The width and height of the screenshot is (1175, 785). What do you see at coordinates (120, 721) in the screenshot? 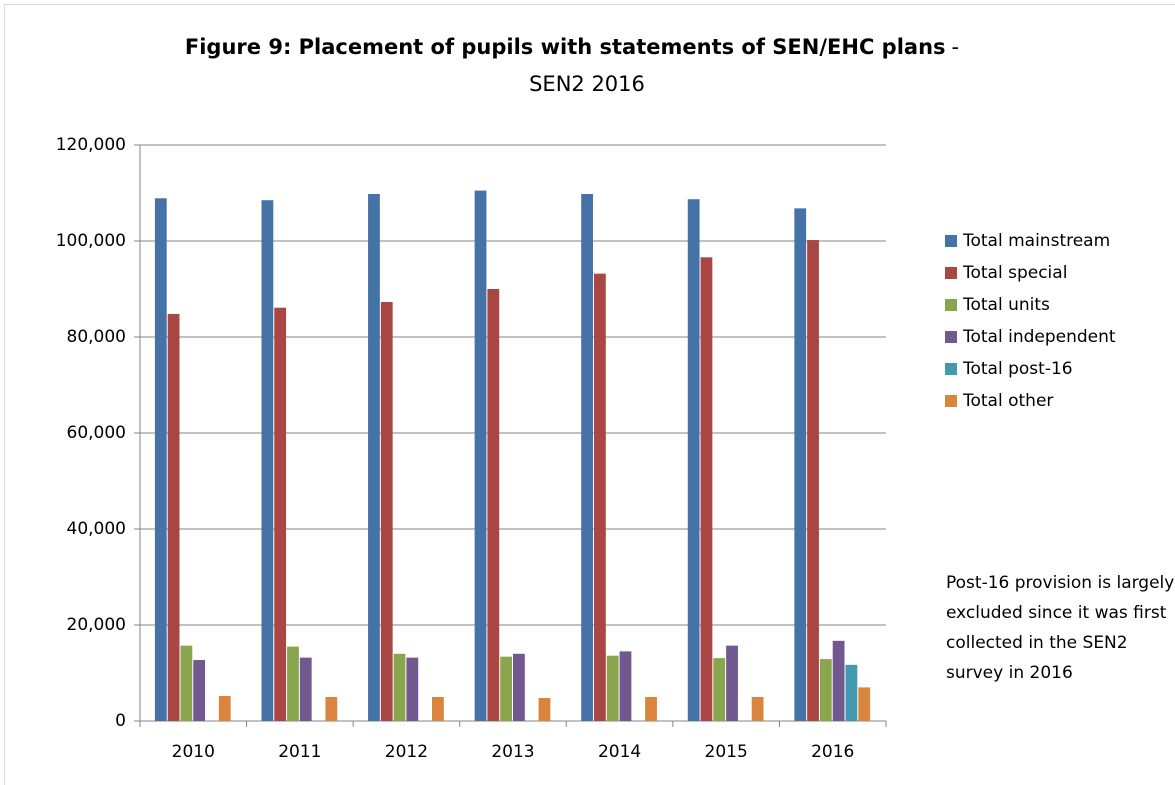
I see `y-tick-label: 0` at bounding box center [120, 721].